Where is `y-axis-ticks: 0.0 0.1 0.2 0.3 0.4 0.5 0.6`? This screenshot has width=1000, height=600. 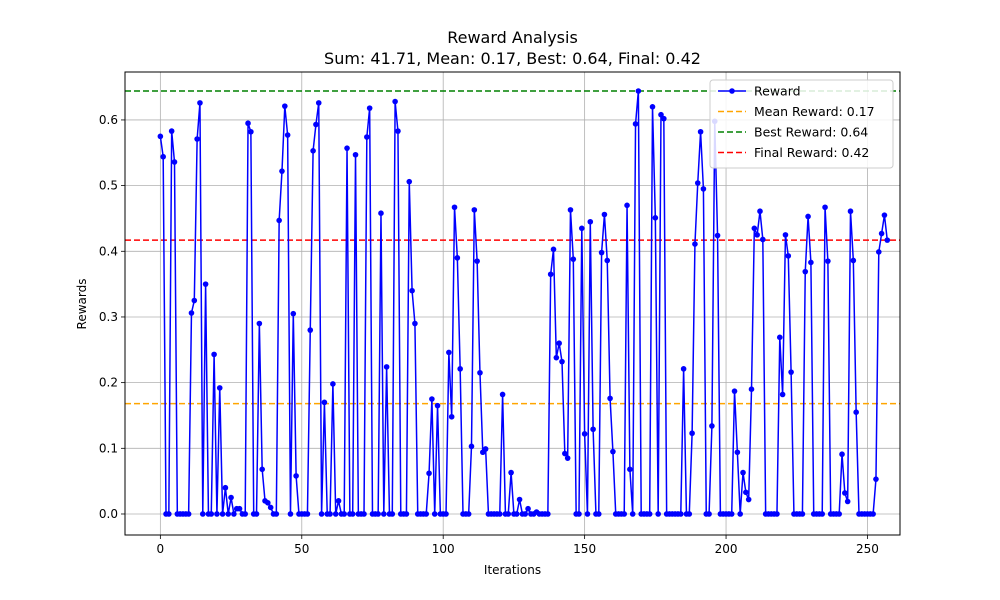 y-axis-ticks: 0.0 0.1 0.2 0.3 0.4 0.5 0.6 is located at coordinates (112, 317).